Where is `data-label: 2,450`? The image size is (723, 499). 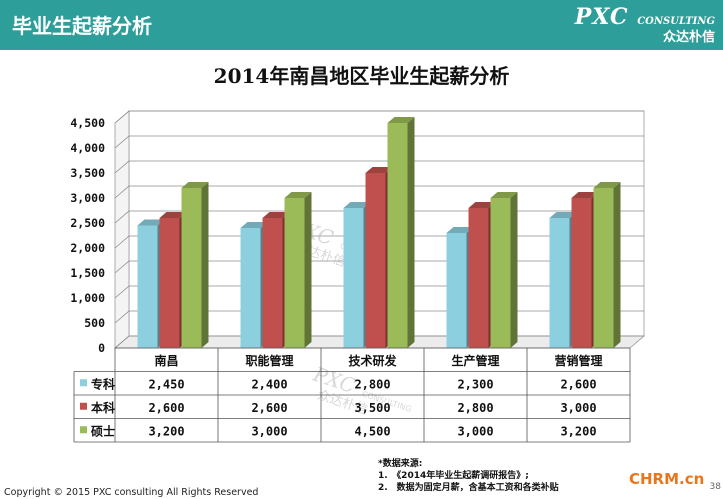
data-label: 2,450 is located at coordinates (166, 384).